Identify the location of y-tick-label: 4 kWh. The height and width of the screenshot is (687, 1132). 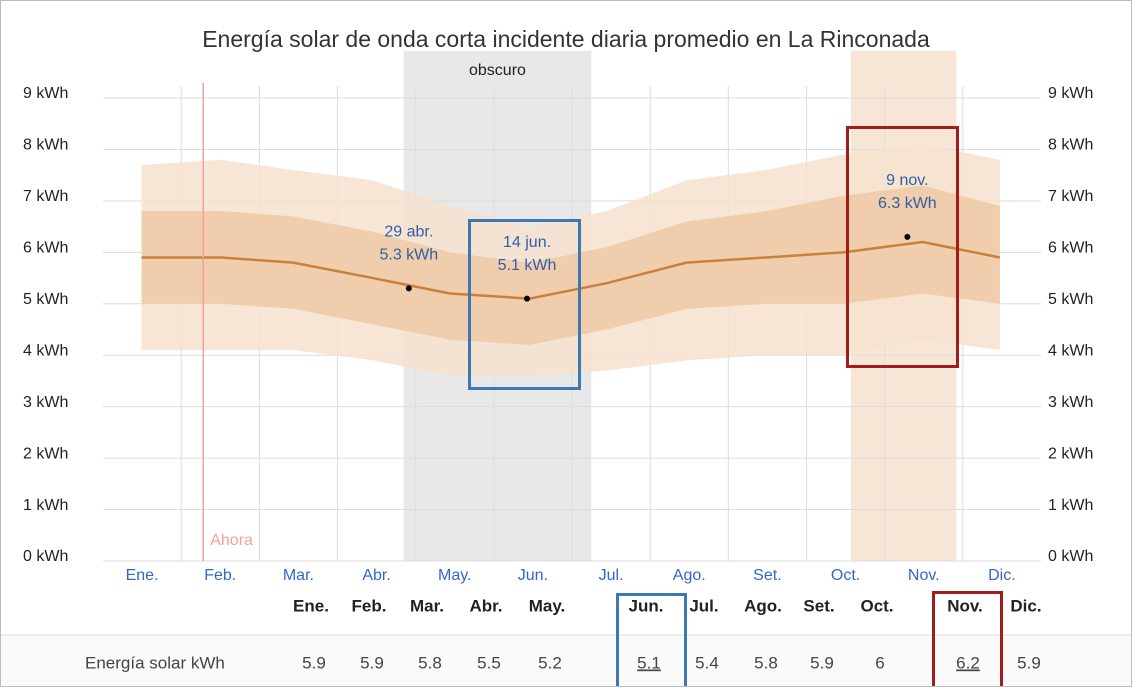
(45, 350).